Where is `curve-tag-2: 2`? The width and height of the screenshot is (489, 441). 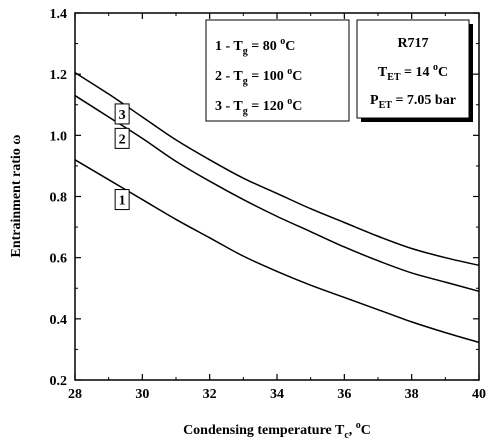
curve-tag-2: 2 is located at coordinates (122, 139).